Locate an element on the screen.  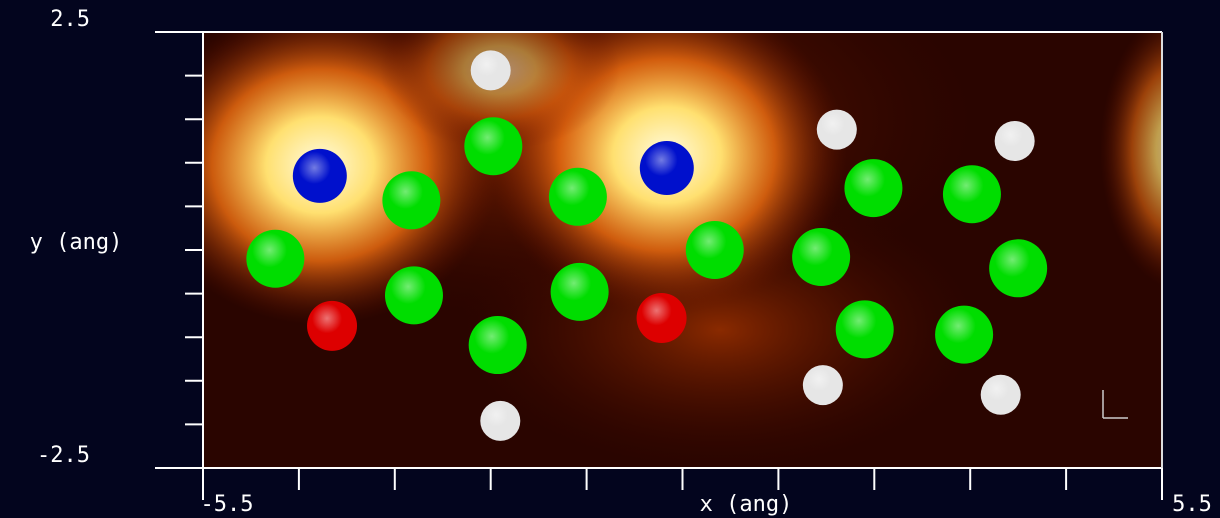
y-tick-label: -2.5 is located at coordinates (63, 455).